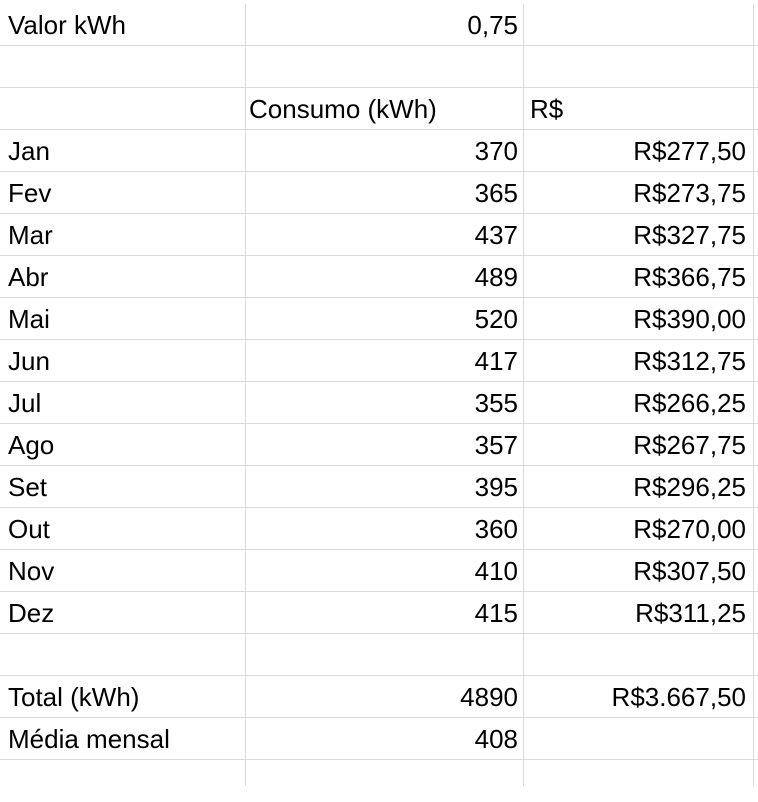  I want to click on cell-brl: R$327,75, so click(639, 235).